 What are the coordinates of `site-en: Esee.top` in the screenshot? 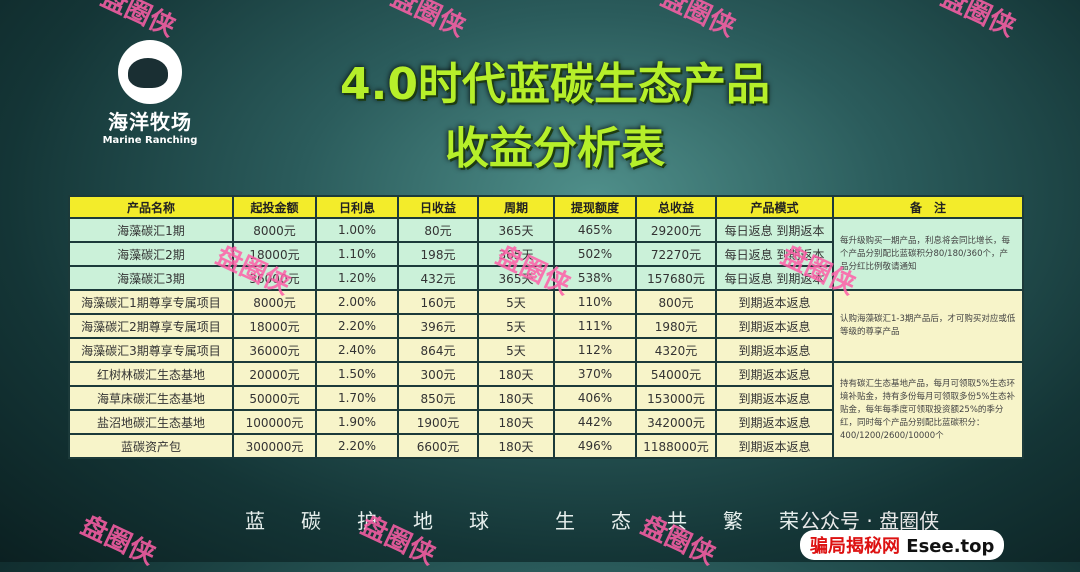 It's located at (950, 546).